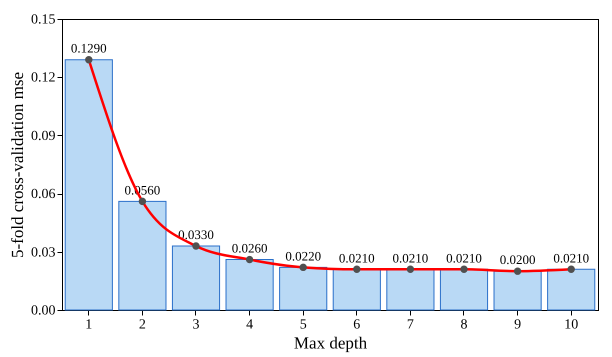  I want to click on y-tick-label: 0.00, so click(43, 311).